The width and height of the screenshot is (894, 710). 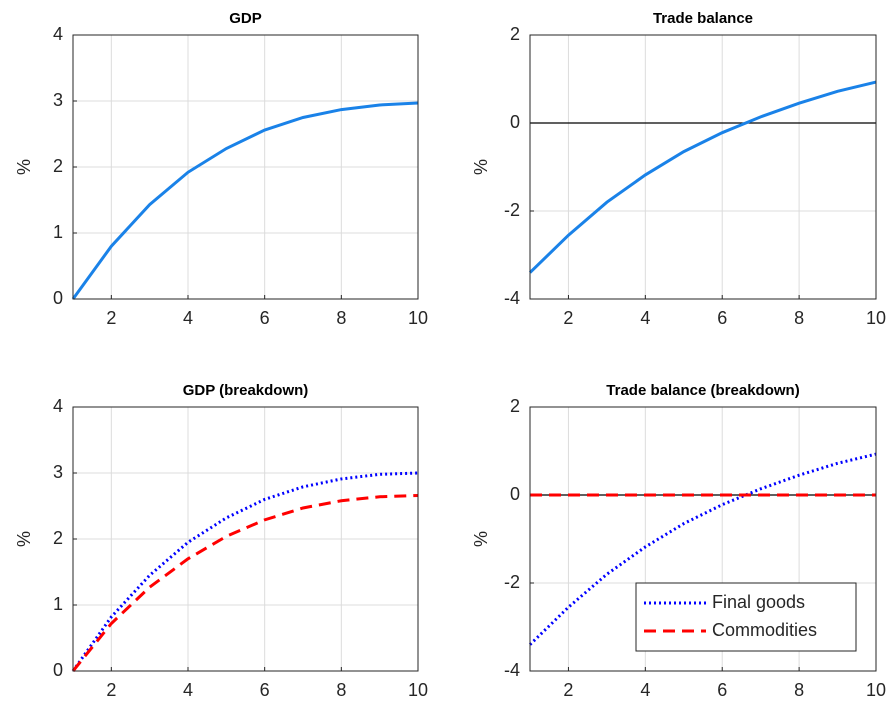 What do you see at coordinates (703, 18) in the screenshot?
I see `chart-title: Trade balance` at bounding box center [703, 18].